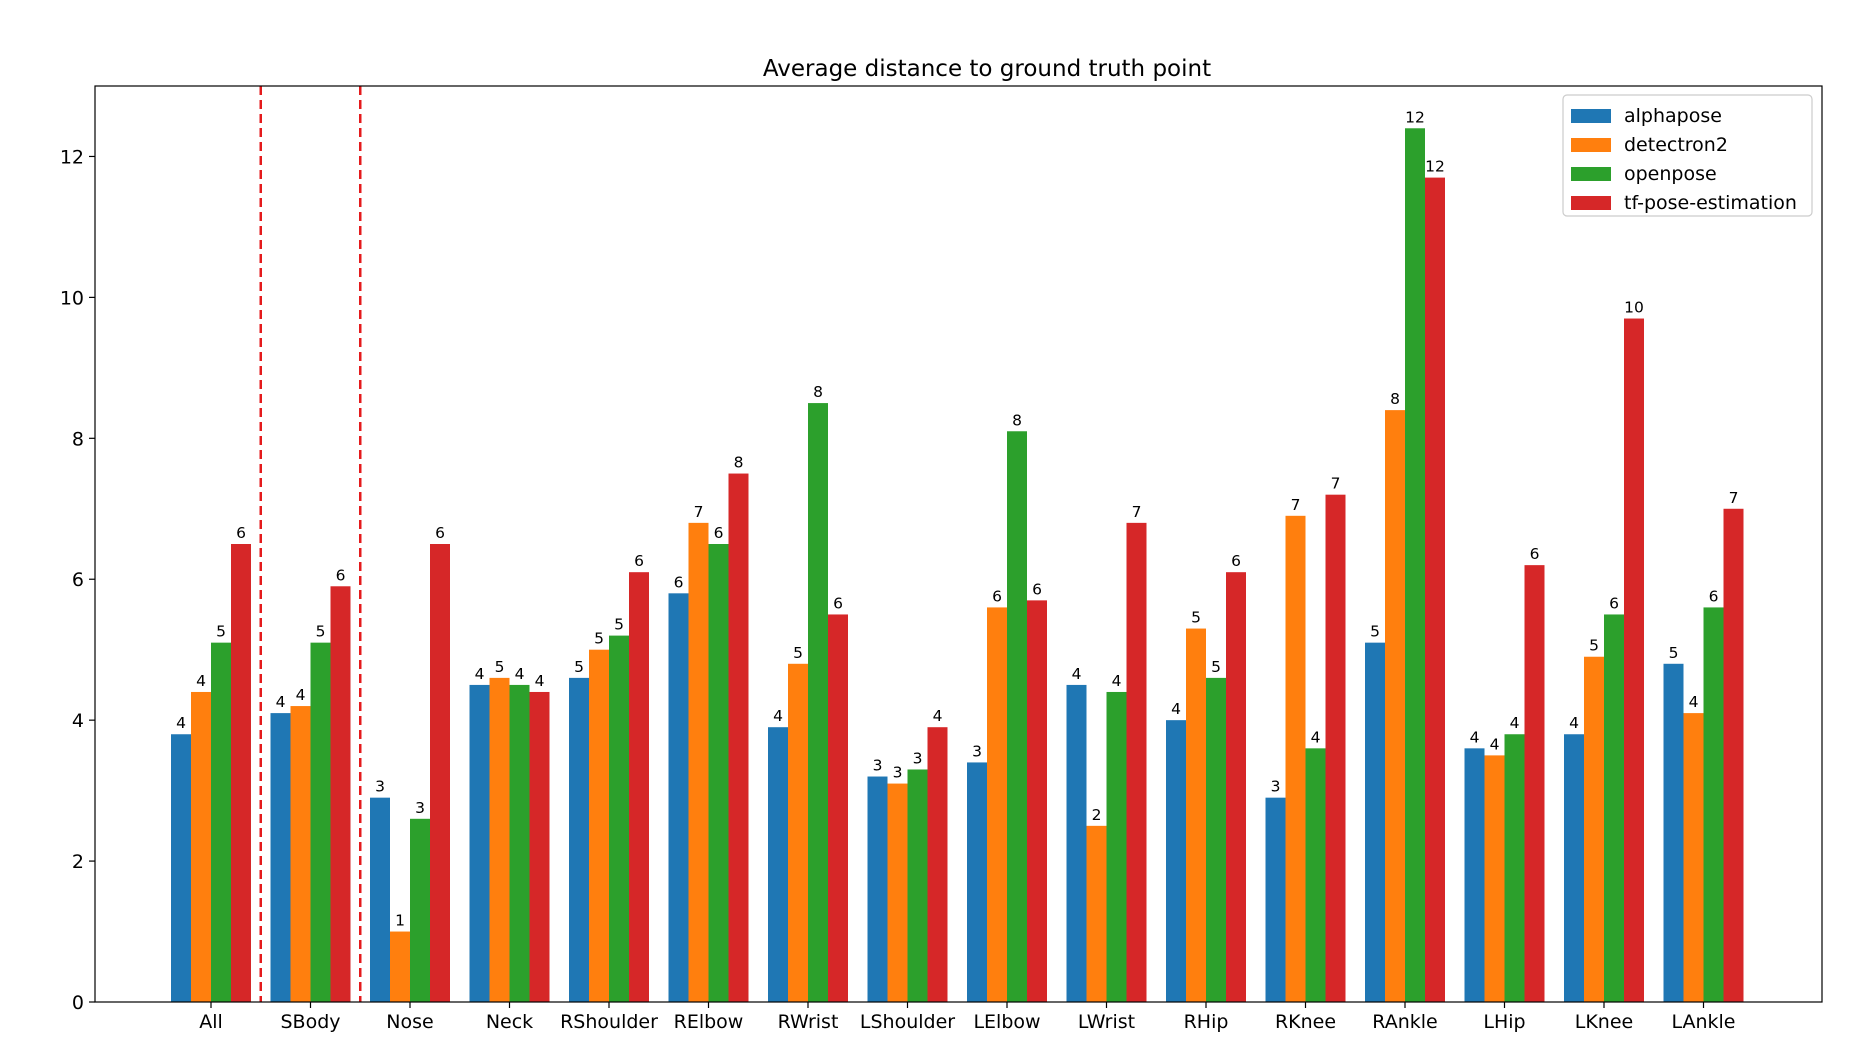  I want to click on bar-label-alphapose-LElbow: 3, so click(977, 751).